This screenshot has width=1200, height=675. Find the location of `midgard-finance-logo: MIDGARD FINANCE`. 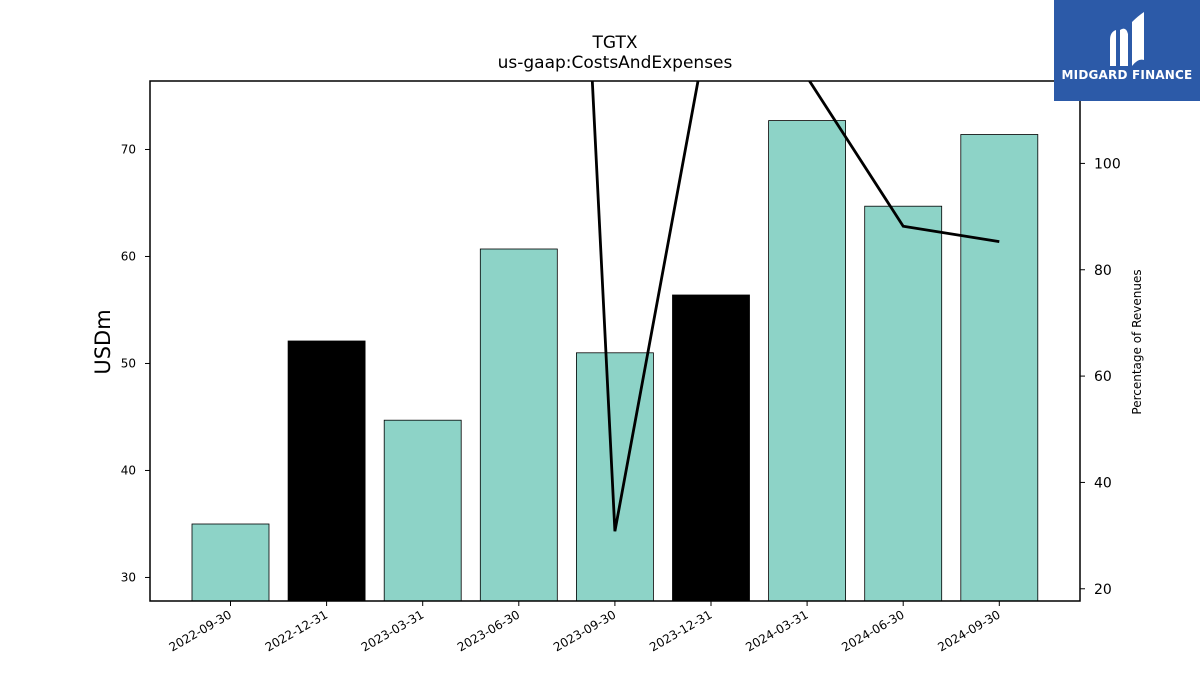

midgard-finance-logo: MIDGARD FINANCE is located at coordinates (1127, 50).